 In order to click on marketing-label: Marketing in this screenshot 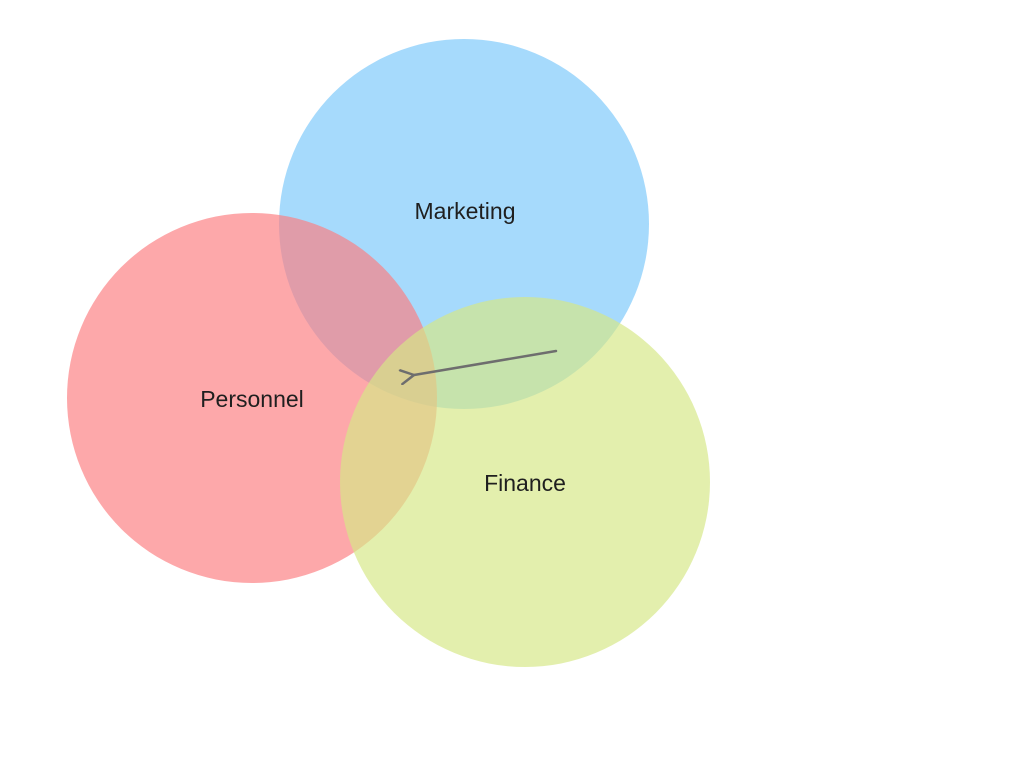, I will do `click(465, 211)`.